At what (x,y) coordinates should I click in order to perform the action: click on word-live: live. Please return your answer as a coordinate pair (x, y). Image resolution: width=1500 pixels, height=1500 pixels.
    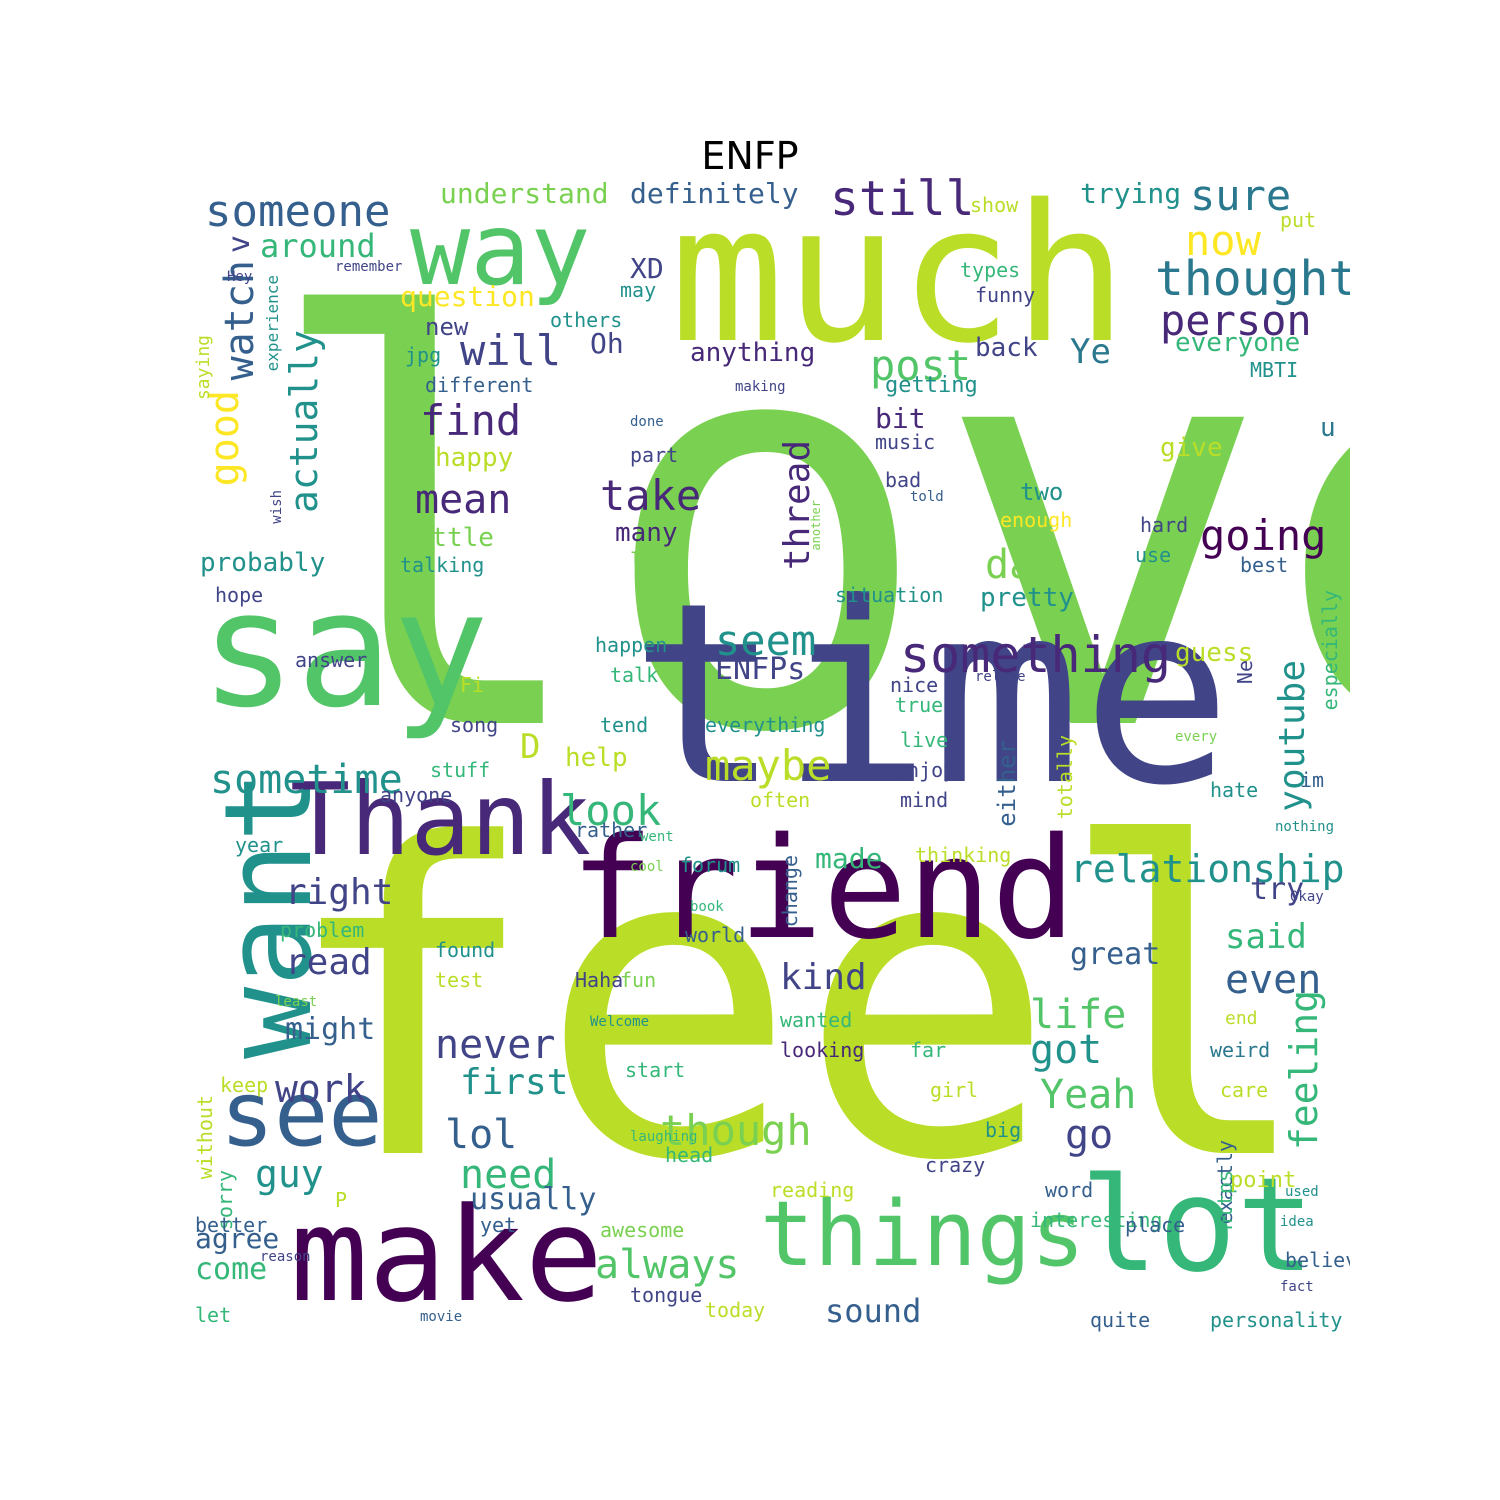
    Looking at the image, I should click on (924, 740).